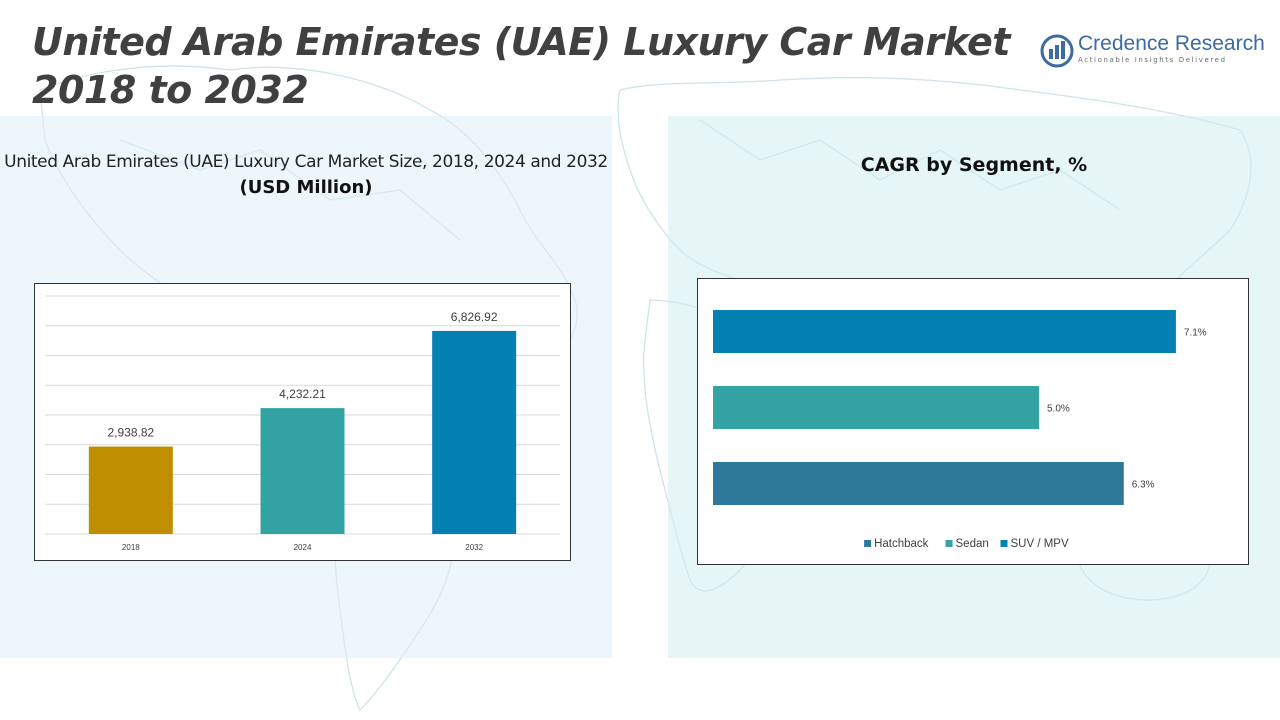 Image resolution: width=1280 pixels, height=720 pixels. What do you see at coordinates (901, 544) in the screenshot?
I see `legend-label-hatchback: Hatchback` at bounding box center [901, 544].